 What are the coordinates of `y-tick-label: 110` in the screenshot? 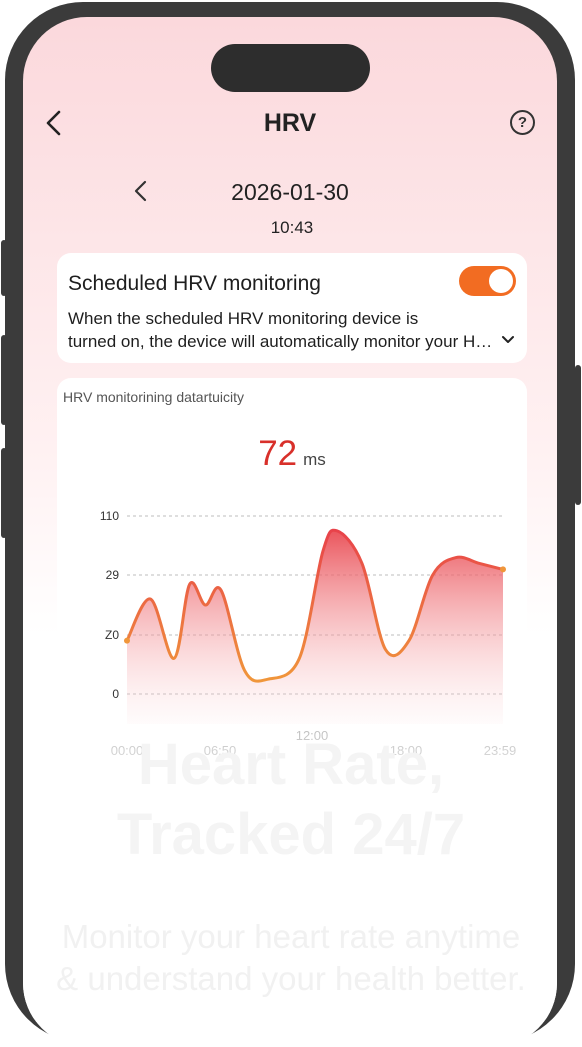 It's located at (109, 516).